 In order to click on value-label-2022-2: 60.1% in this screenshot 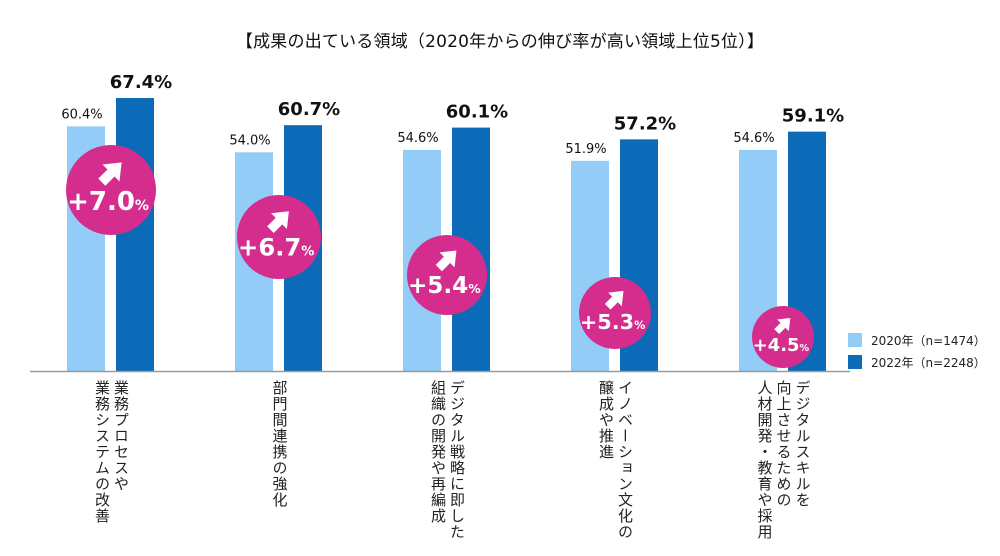, I will do `click(477, 112)`.